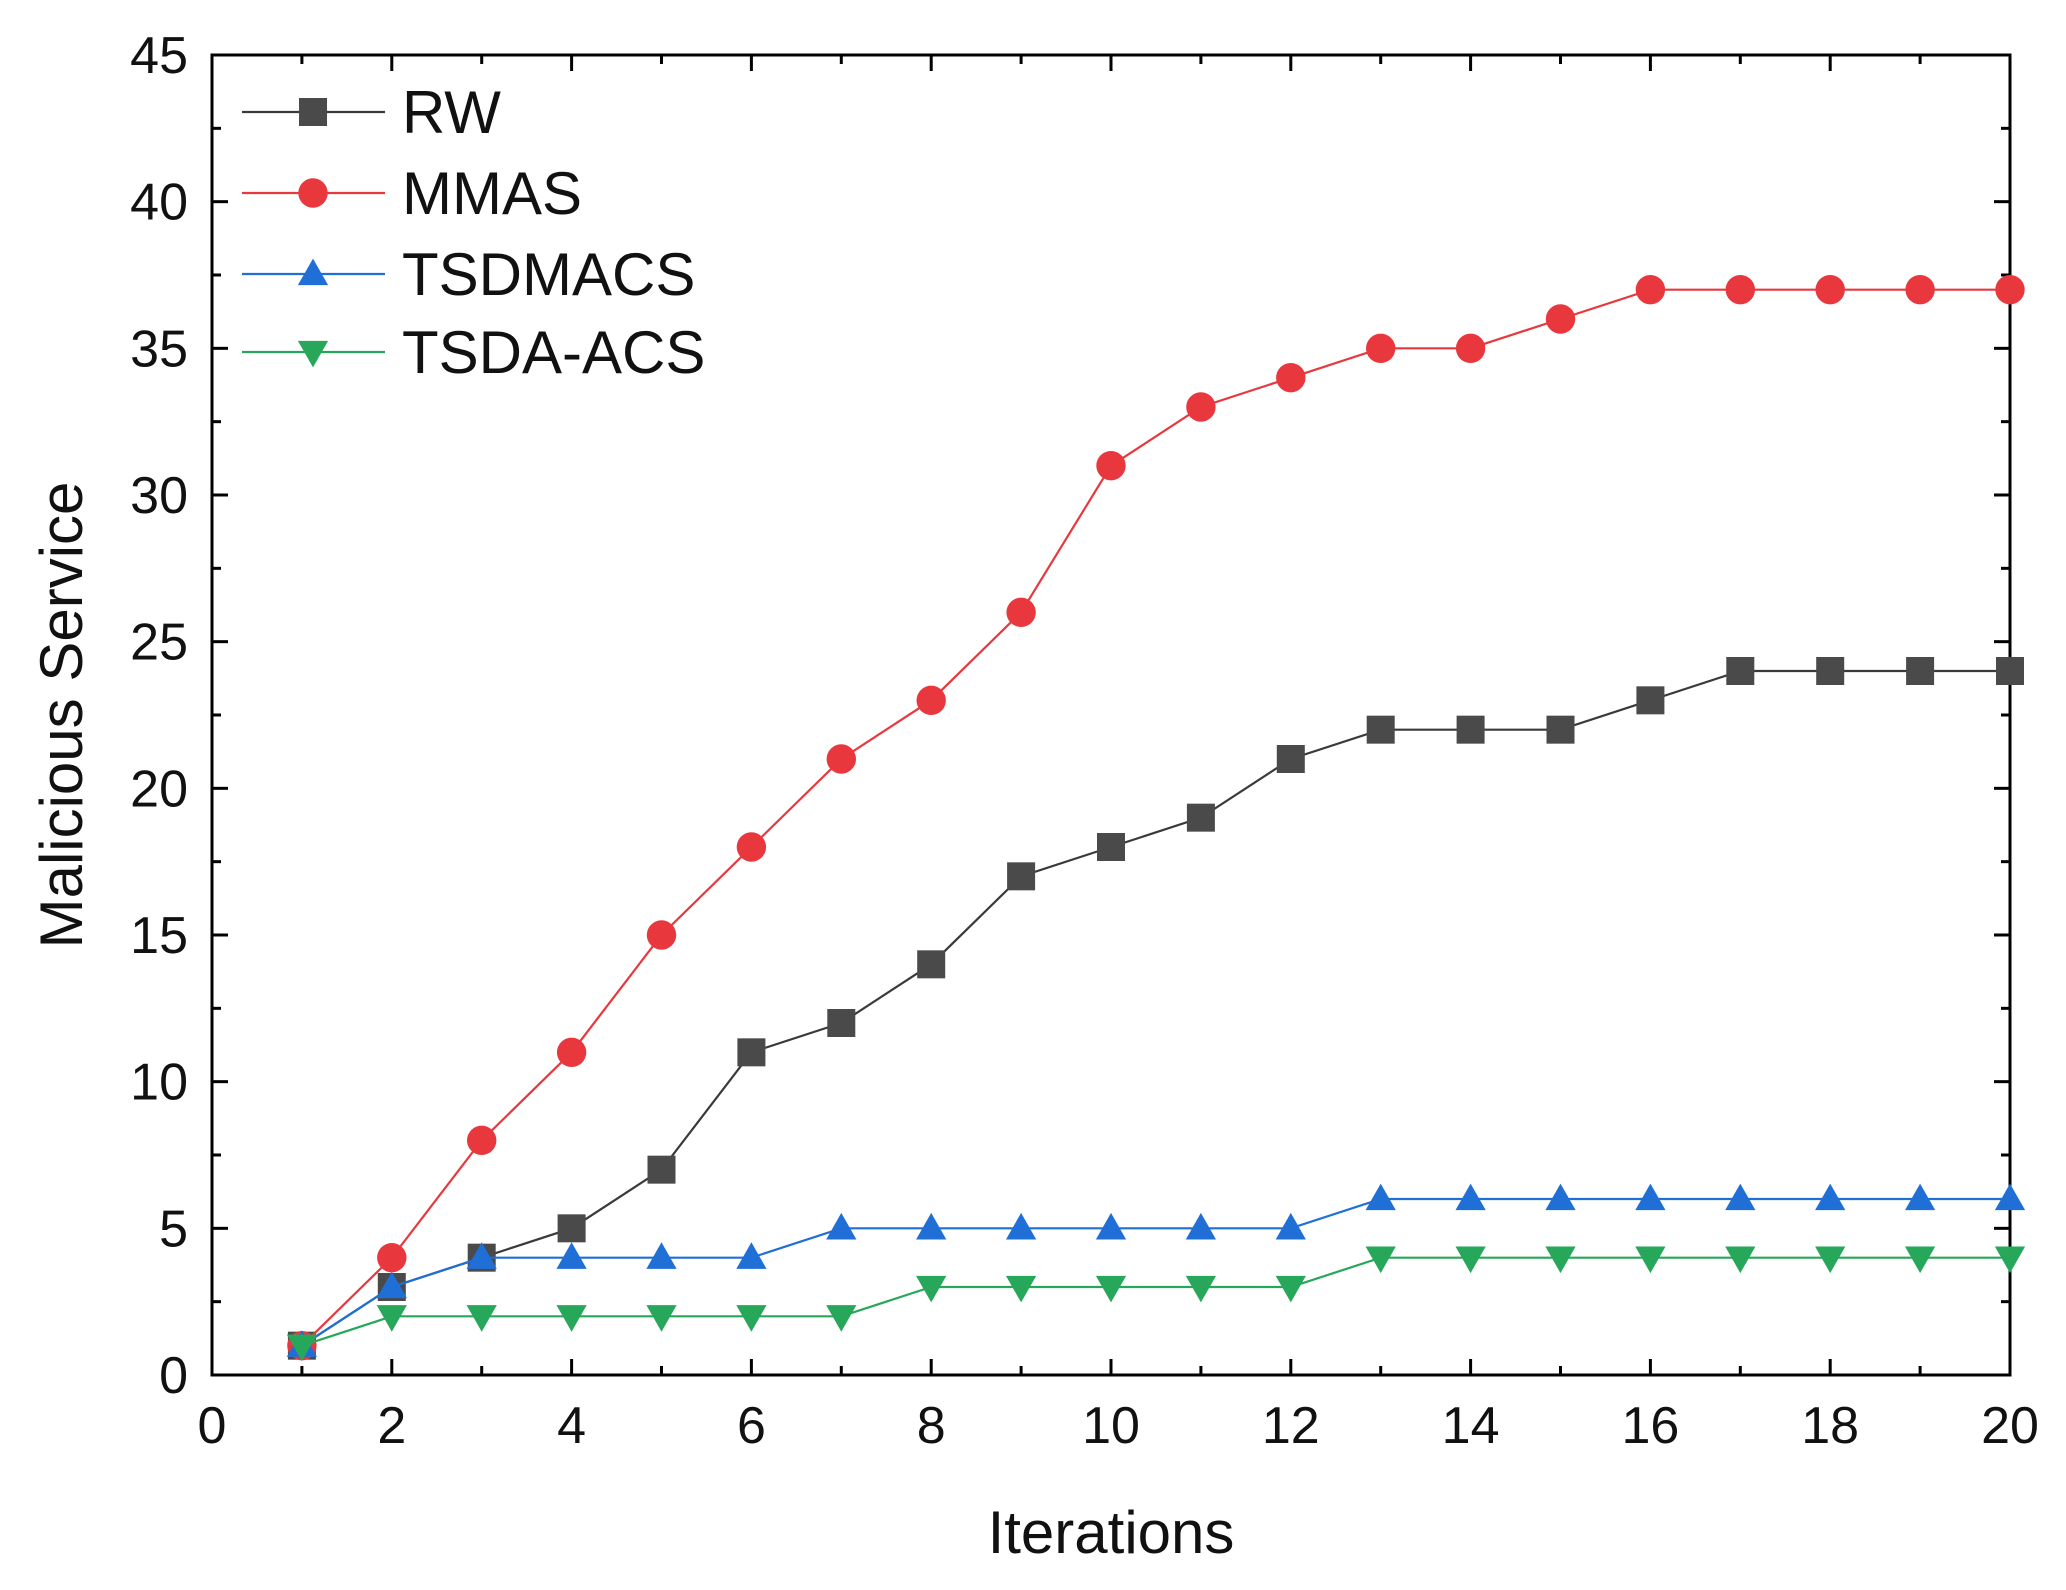  Describe the element at coordinates (173, 1229) in the screenshot. I see `y-tick-label: 5` at that location.